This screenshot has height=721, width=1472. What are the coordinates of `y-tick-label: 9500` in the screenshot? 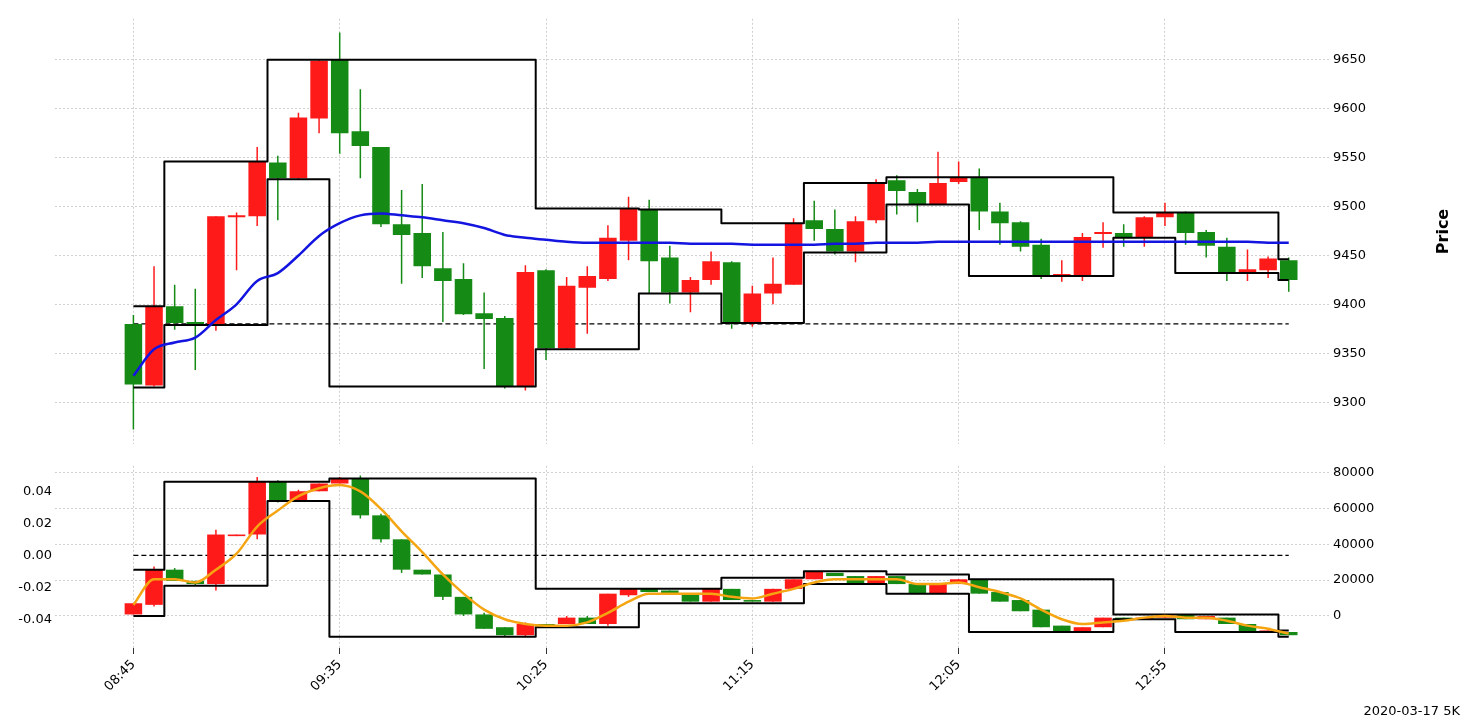 It's located at (1350, 205).